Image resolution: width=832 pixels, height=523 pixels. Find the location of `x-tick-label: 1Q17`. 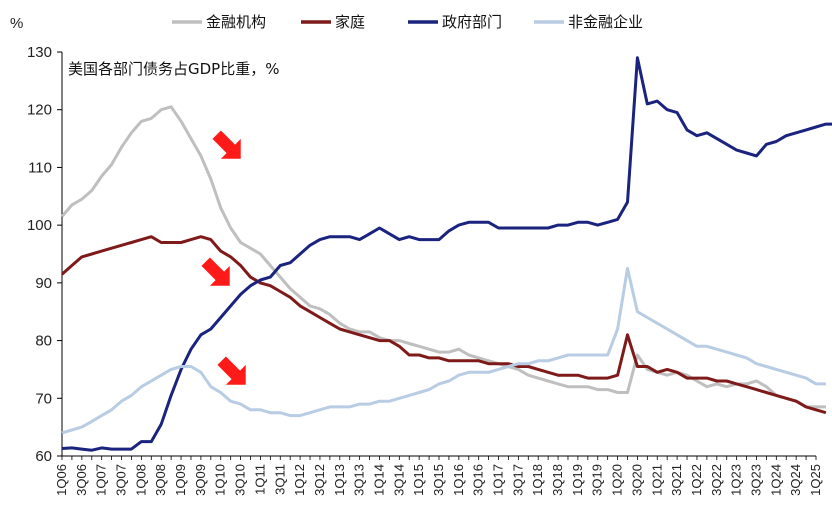

x-tick-label: 1Q17 is located at coordinates (498, 480).